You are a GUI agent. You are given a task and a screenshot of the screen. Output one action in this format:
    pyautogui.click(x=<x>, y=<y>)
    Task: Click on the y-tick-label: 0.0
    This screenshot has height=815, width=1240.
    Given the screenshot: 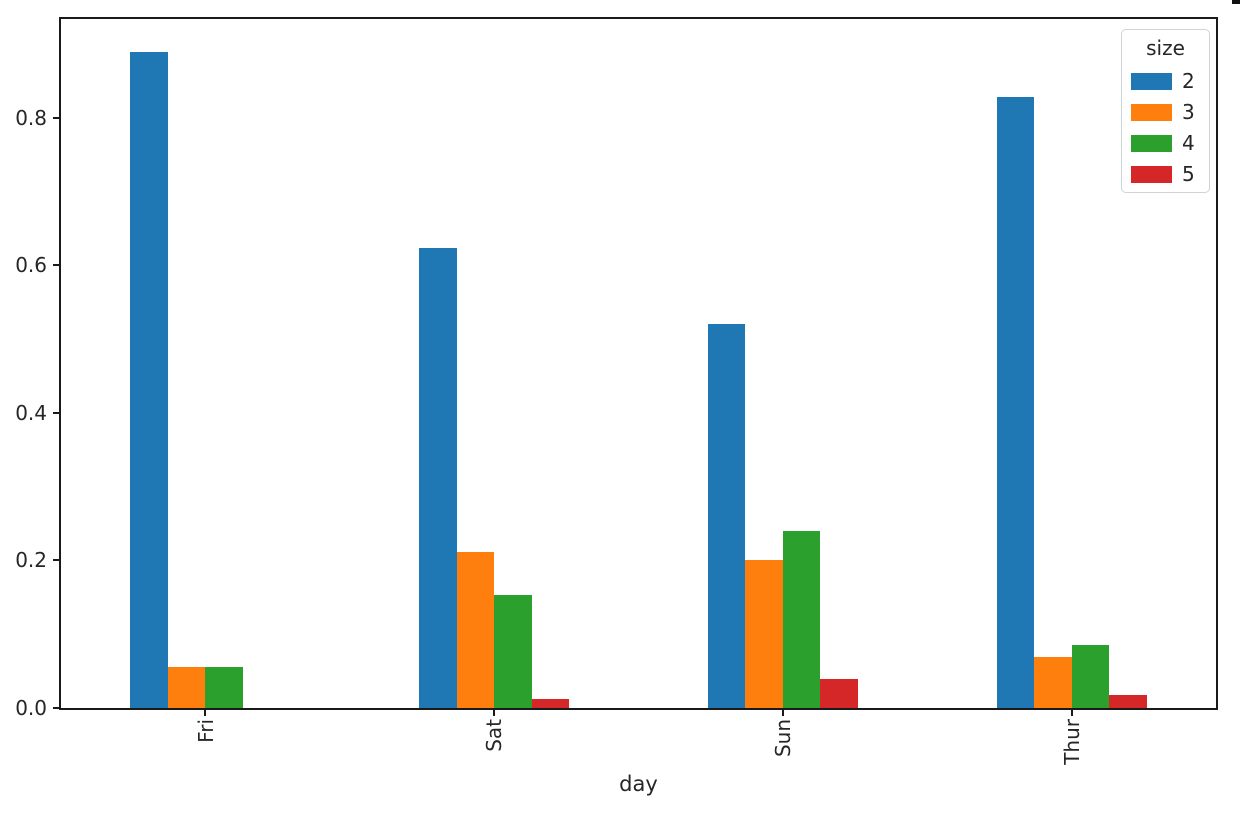 What is the action you would take?
    pyautogui.click(x=31, y=708)
    